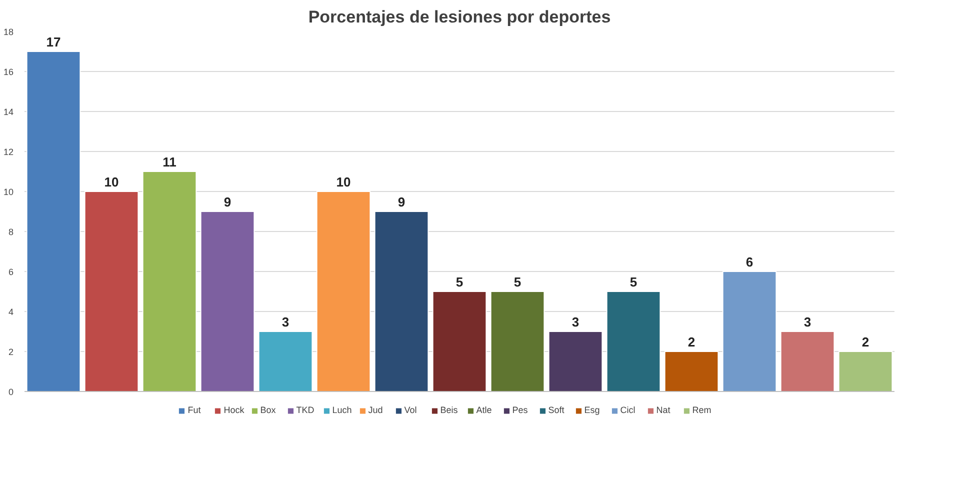  I want to click on data-label: 6, so click(750, 262).